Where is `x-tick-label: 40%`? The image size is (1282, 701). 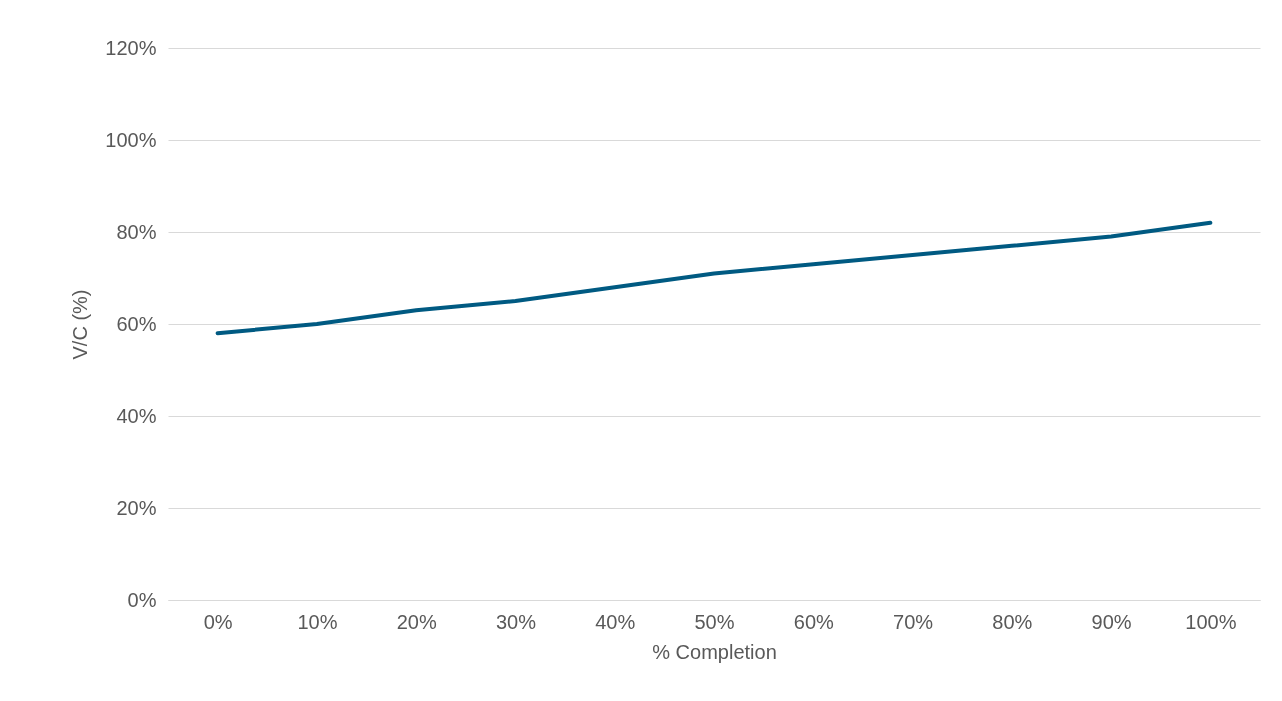 x-tick-label: 40% is located at coordinates (615, 621).